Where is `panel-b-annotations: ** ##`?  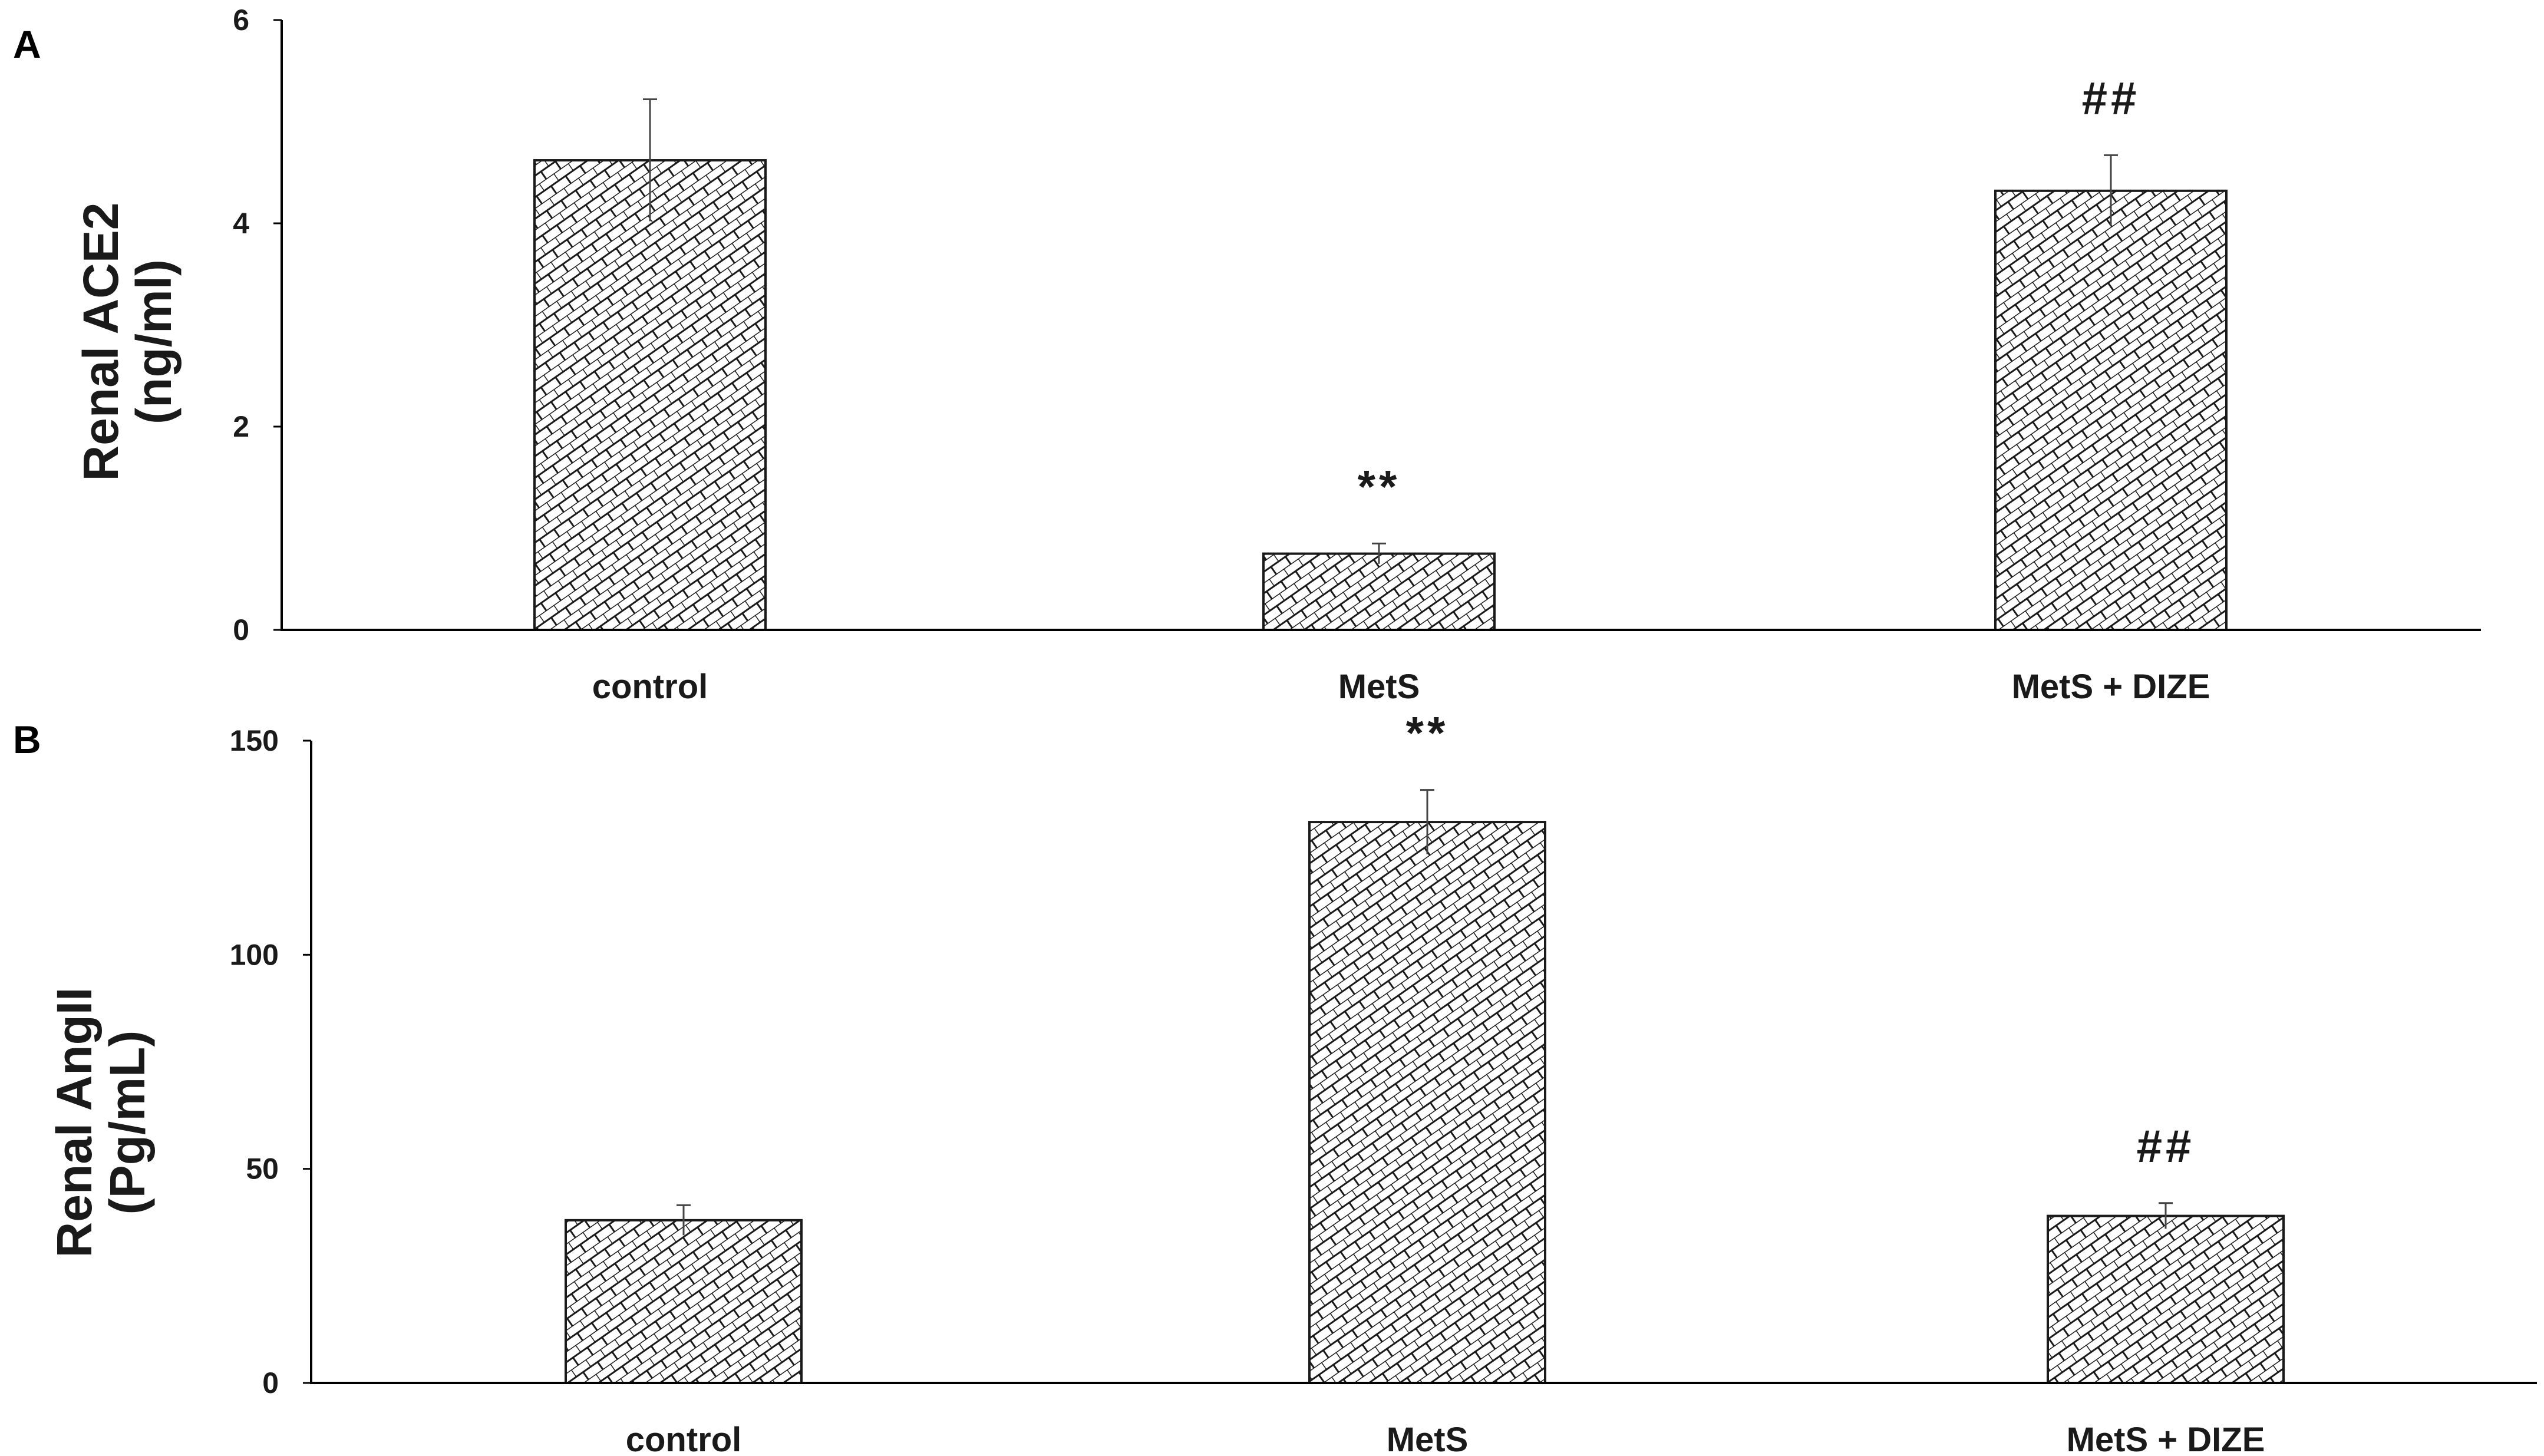
panel-b-annotations: ** ## is located at coordinates (1801, 939).